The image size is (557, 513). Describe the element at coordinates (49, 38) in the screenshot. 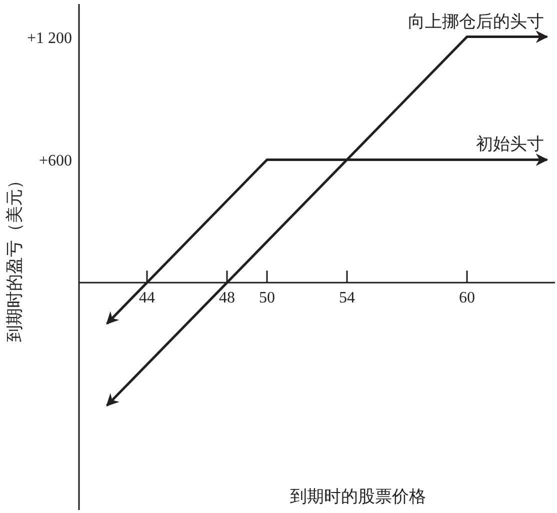

I see `y-tick-label: +1 200` at that location.